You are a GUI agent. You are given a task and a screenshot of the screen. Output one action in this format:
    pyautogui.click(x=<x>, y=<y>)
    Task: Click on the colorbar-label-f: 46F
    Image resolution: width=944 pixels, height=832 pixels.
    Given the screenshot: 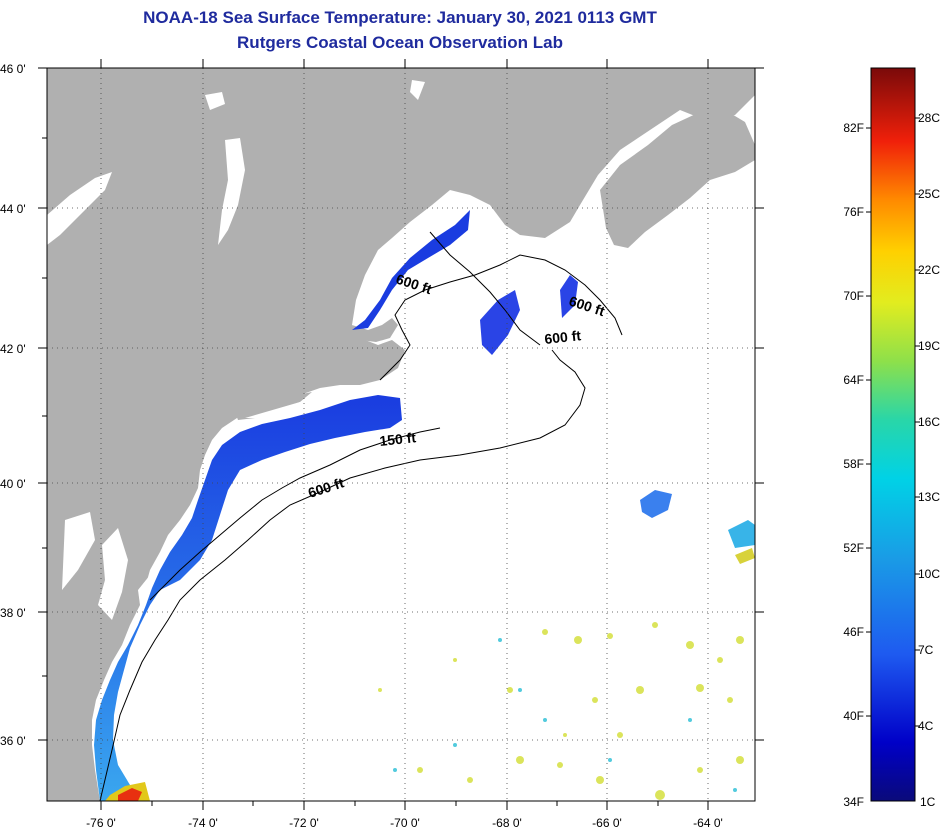 What is the action you would take?
    pyautogui.click(x=853, y=632)
    